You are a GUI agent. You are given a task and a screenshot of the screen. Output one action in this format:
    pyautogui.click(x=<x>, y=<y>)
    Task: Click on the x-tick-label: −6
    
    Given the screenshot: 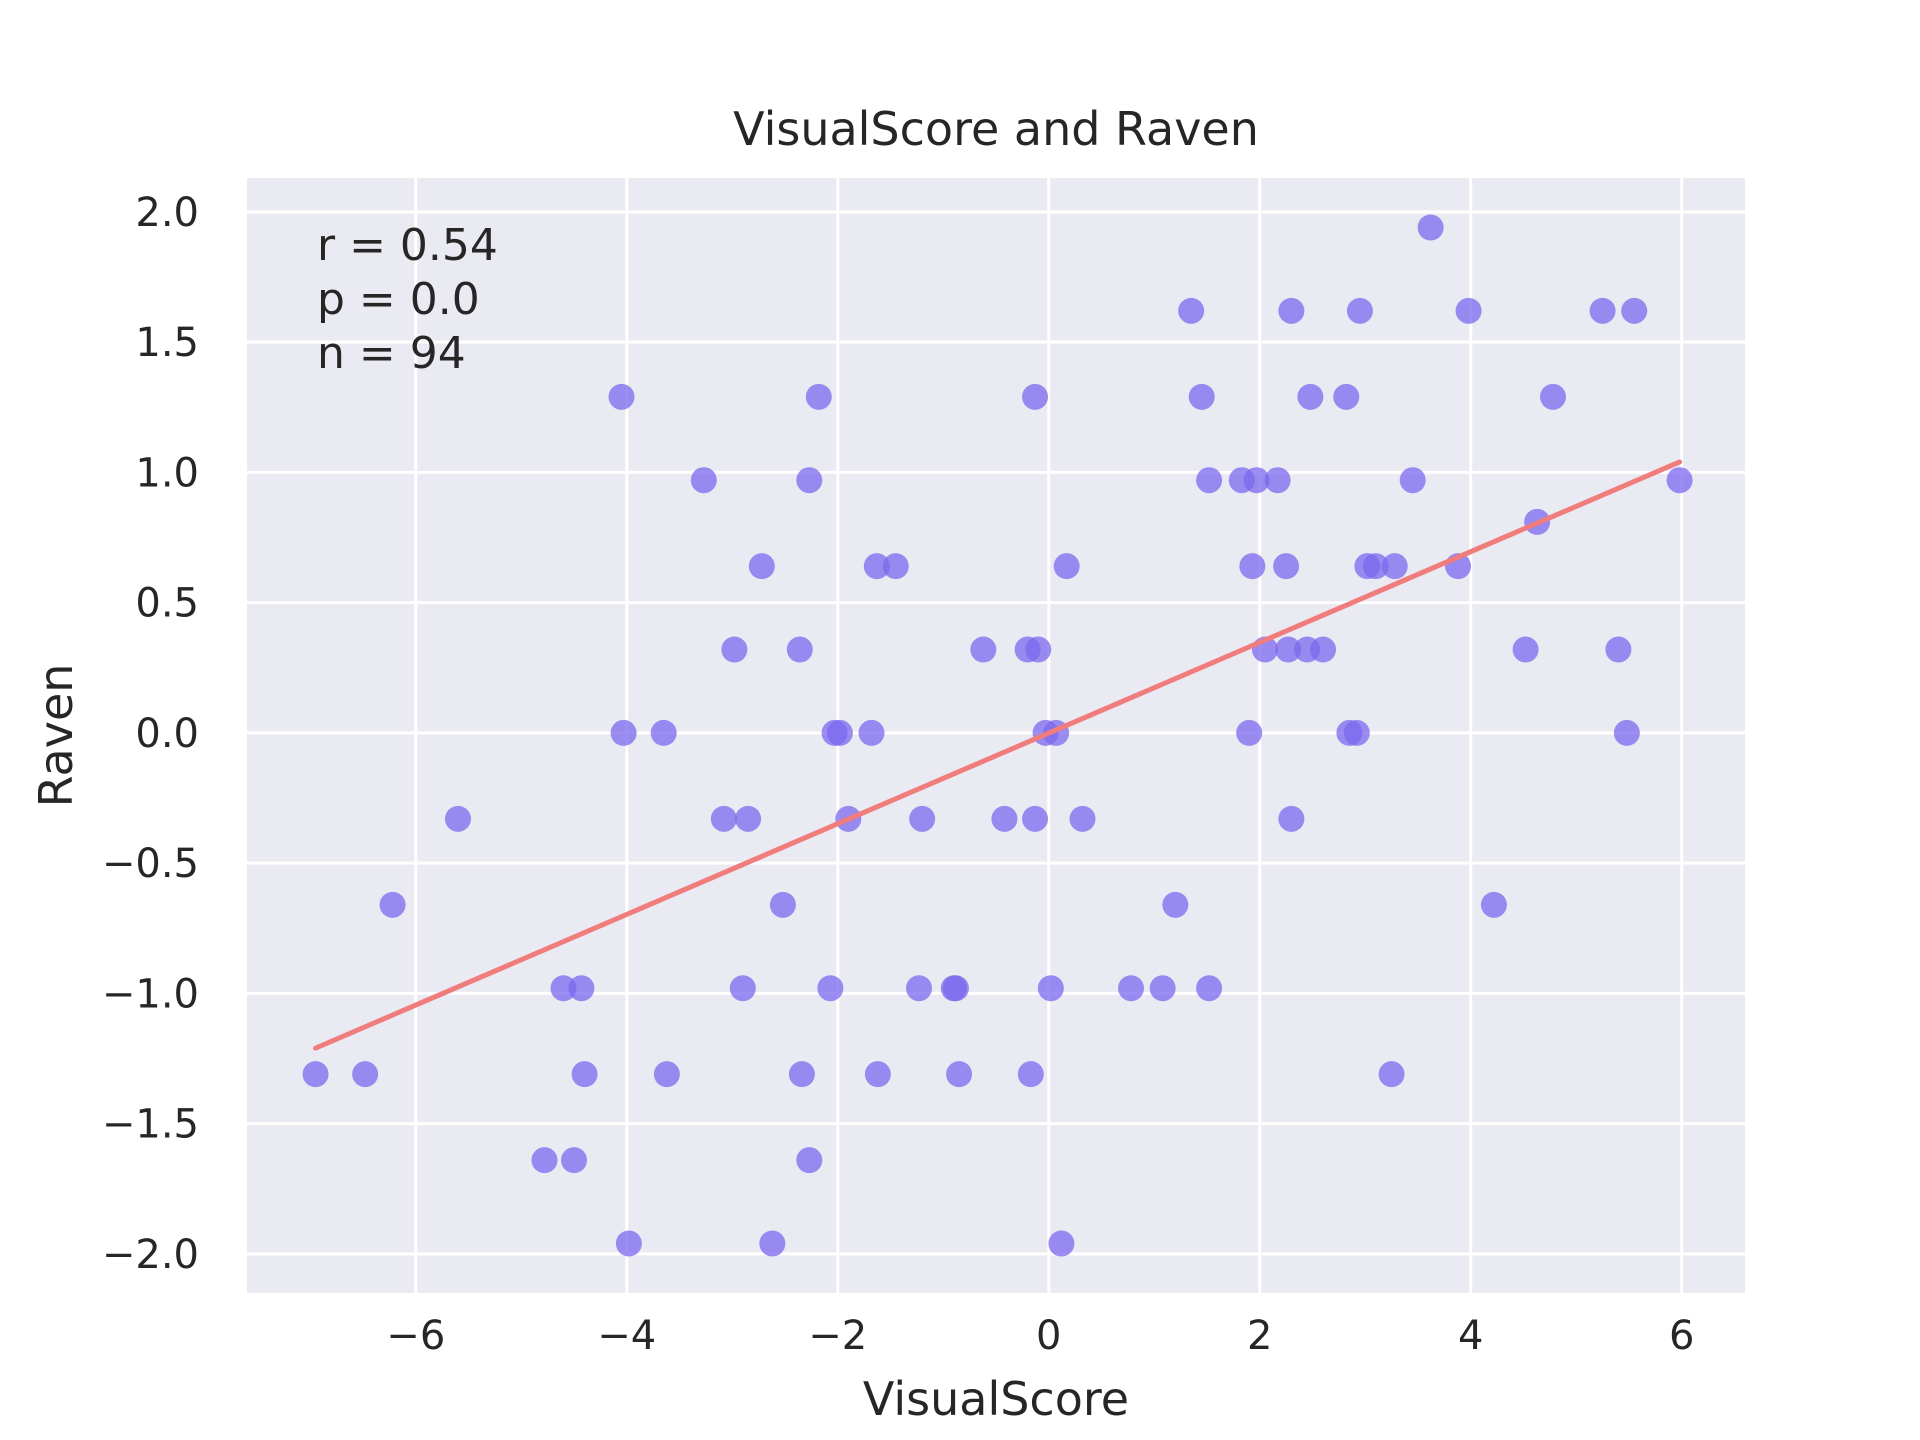 What is the action you would take?
    pyautogui.click(x=415, y=1336)
    